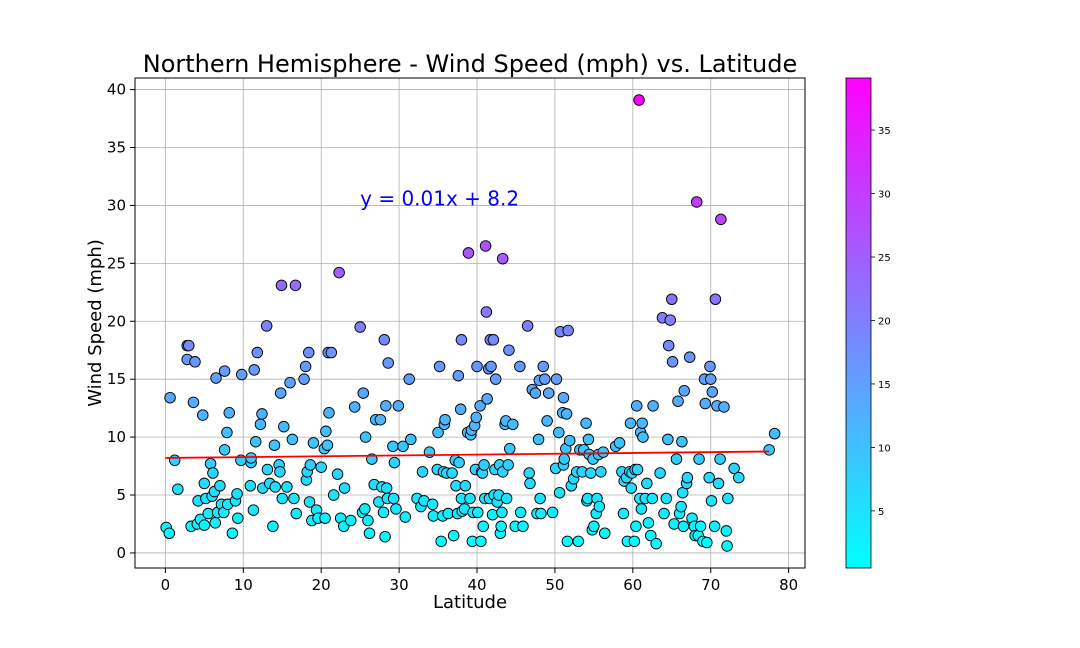  Describe the element at coordinates (710, 585) in the screenshot. I see `x-tick-label: 70` at that location.